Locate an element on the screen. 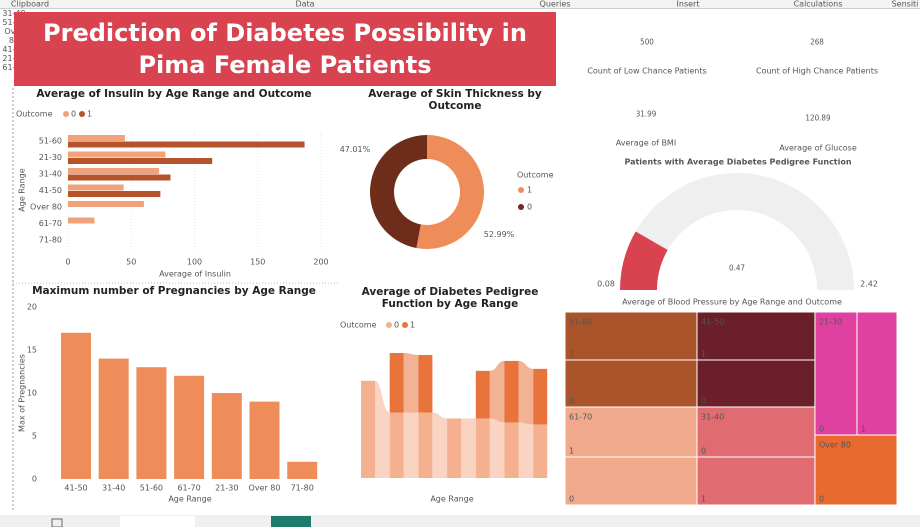 The height and width of the screenshot is (527, 920). chart-title: Average of Skin Thickness by Outcome is located at coordinates (455, 100).